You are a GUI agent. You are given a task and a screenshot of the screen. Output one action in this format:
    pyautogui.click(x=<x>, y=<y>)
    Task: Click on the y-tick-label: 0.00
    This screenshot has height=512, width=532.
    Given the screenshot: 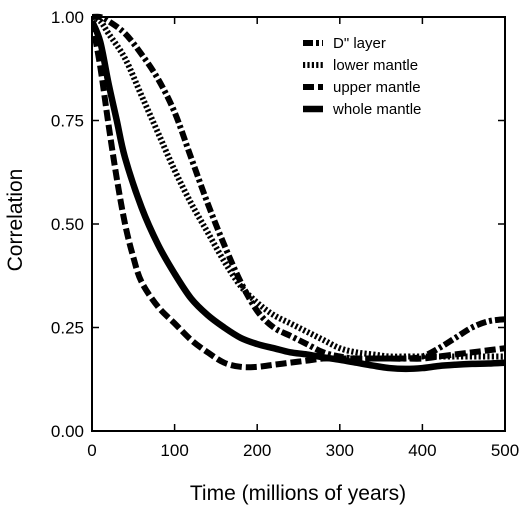 What is the action you would take?
    pyautogui.click(x=67, y=431)
    